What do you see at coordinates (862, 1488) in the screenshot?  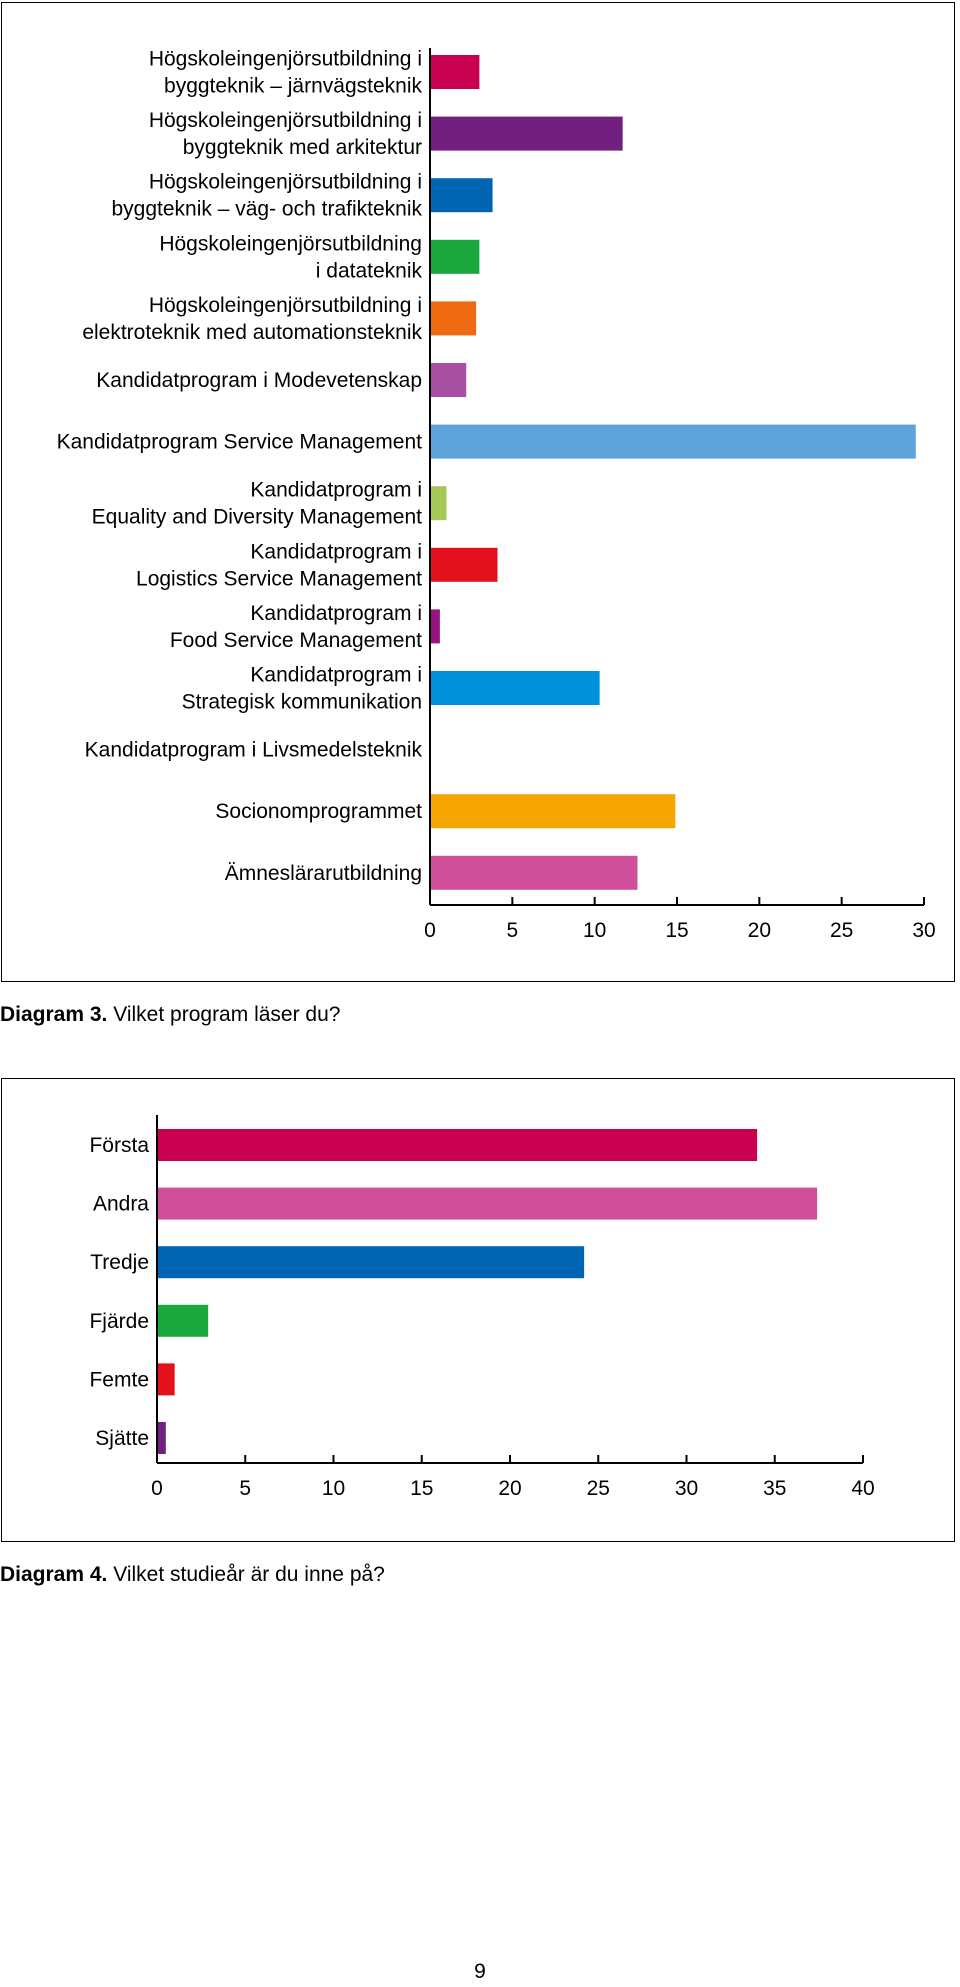 I see `x-tick-label: 40` at bounding box center [862, 1488].